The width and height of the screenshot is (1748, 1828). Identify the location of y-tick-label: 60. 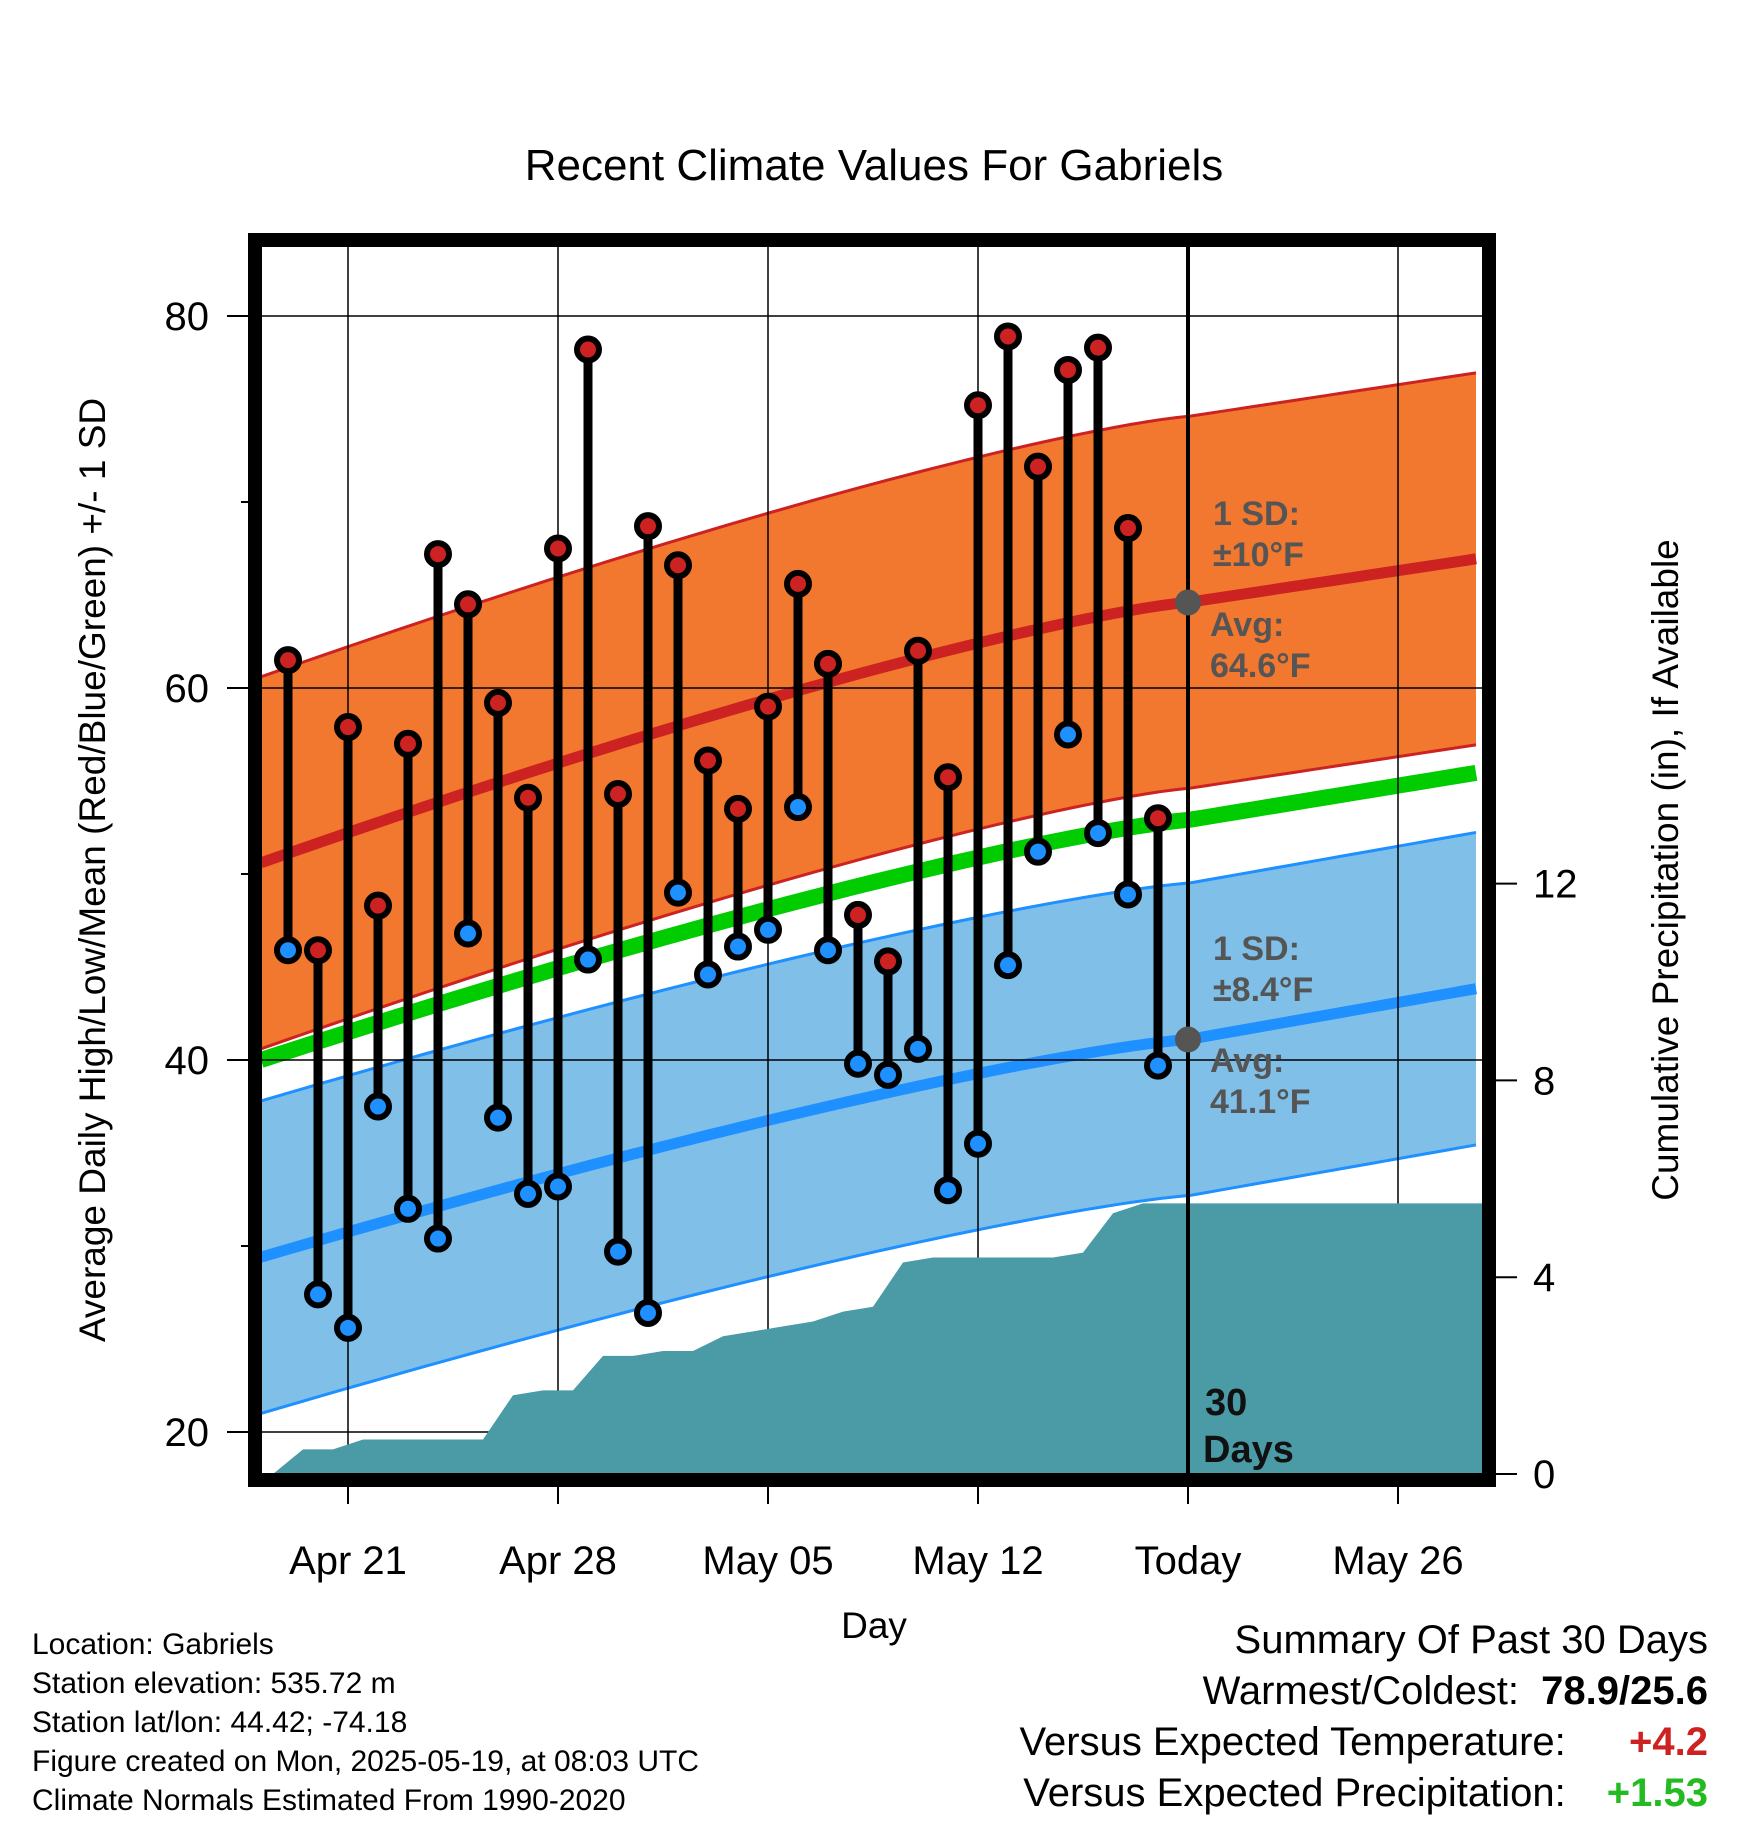
(187, 689).